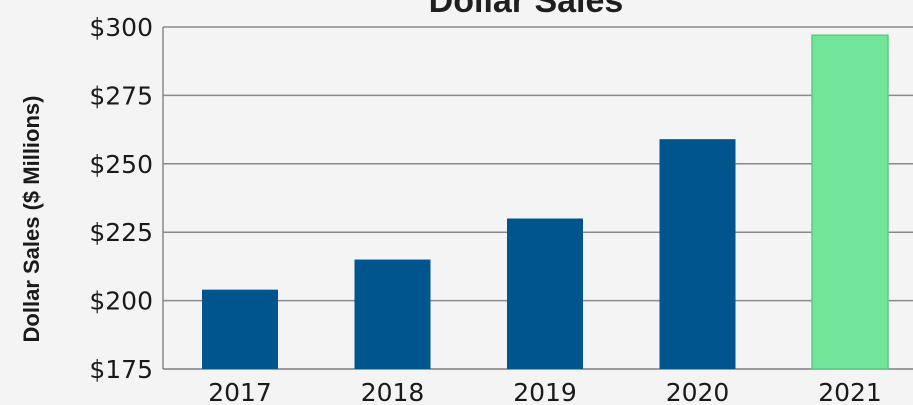 The height and width of the screenshot is (405, 913). I want to click on bar-2018, so click(392, 314).